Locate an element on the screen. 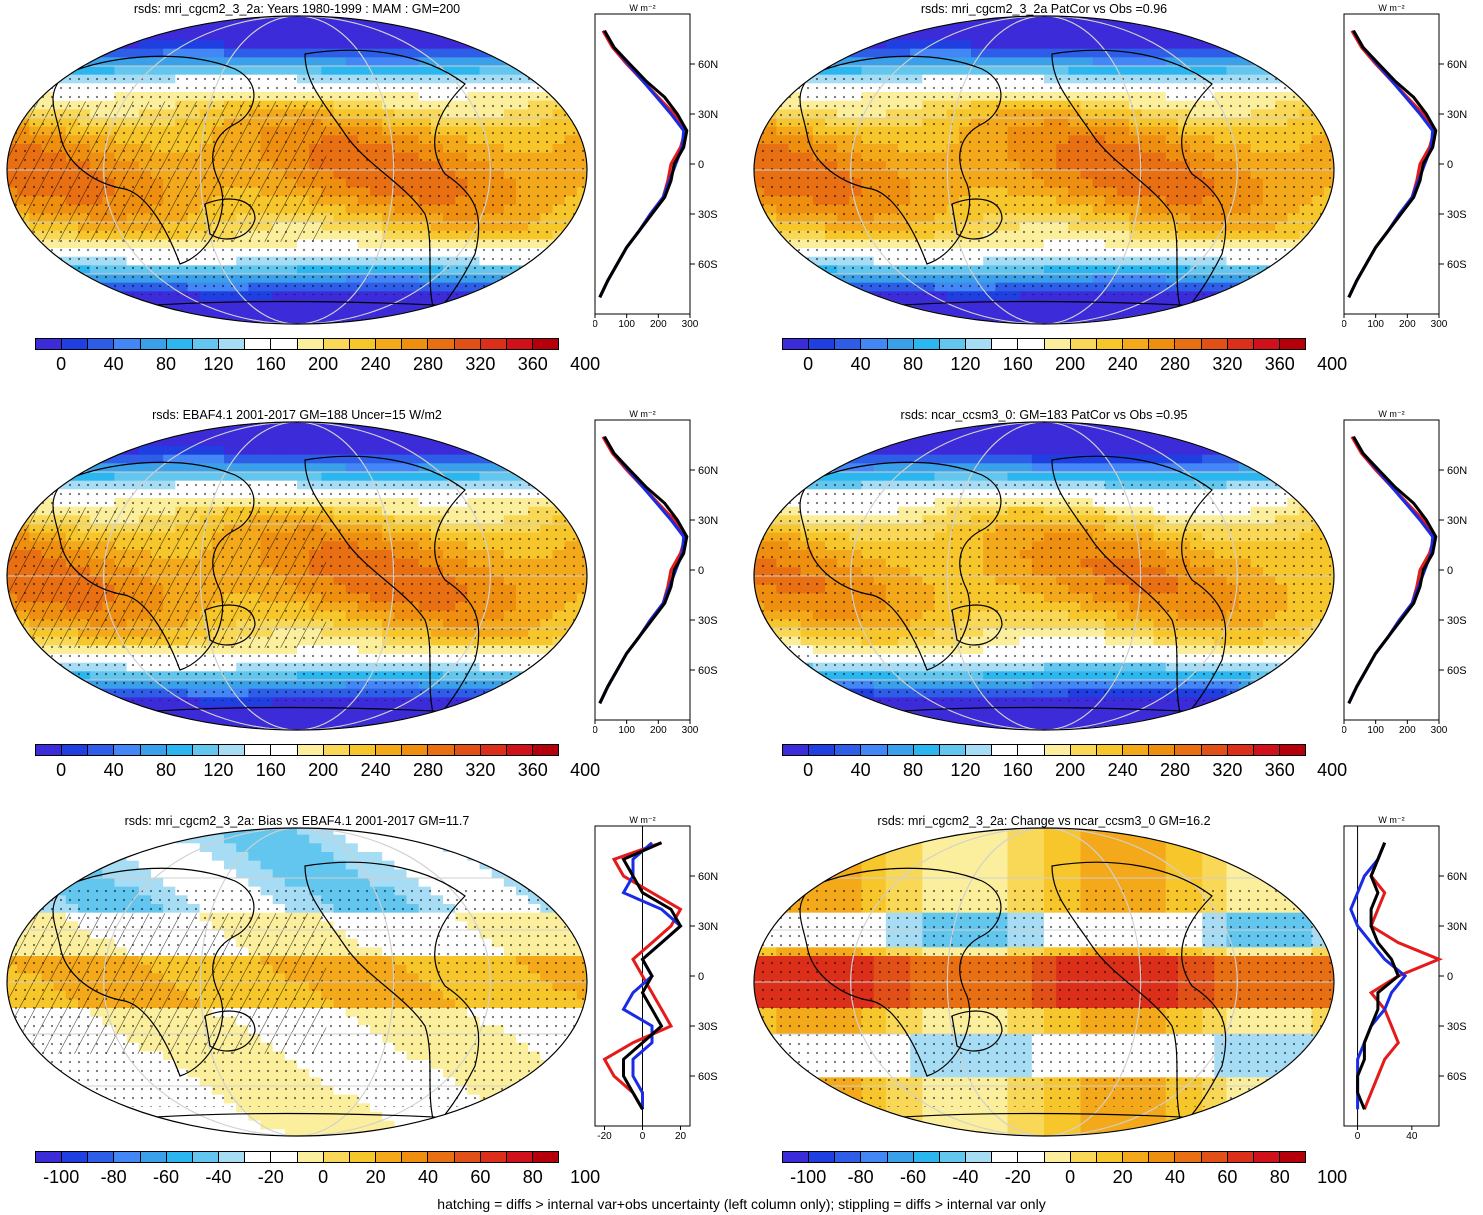 The width and height of the screenshot is (1483, 1215). colorbar-tick-label: -40 is located at coordinates (965, 1177).